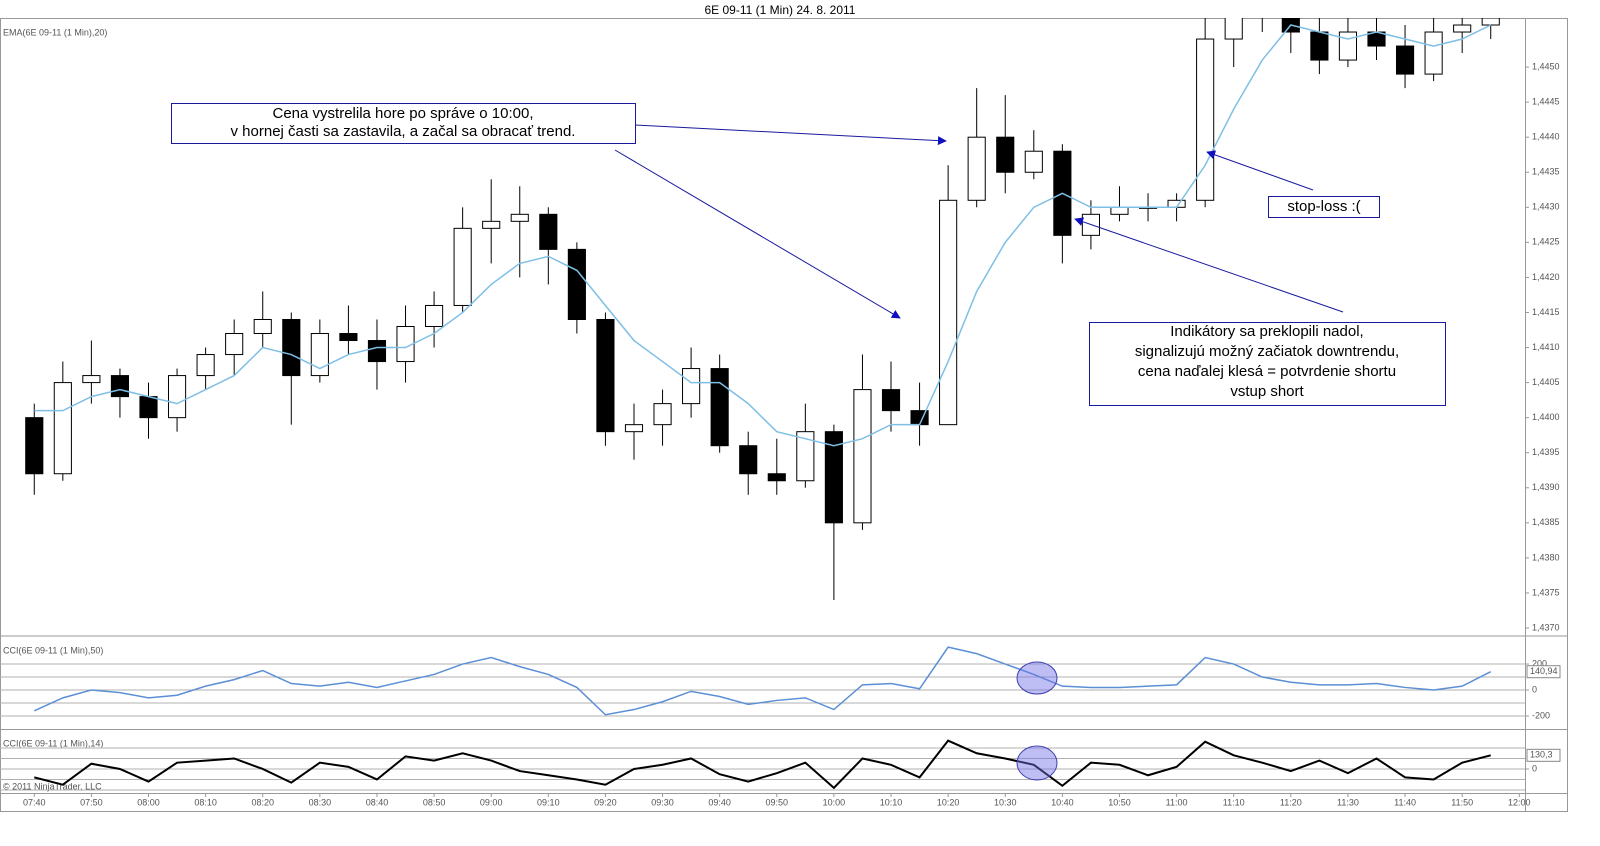 The image size is (1600, 846). Describe the element at coordinates (1267, 351) in the screenshot. I see `annotation: signalizujú možný začiatok downtrendu,` at that location.